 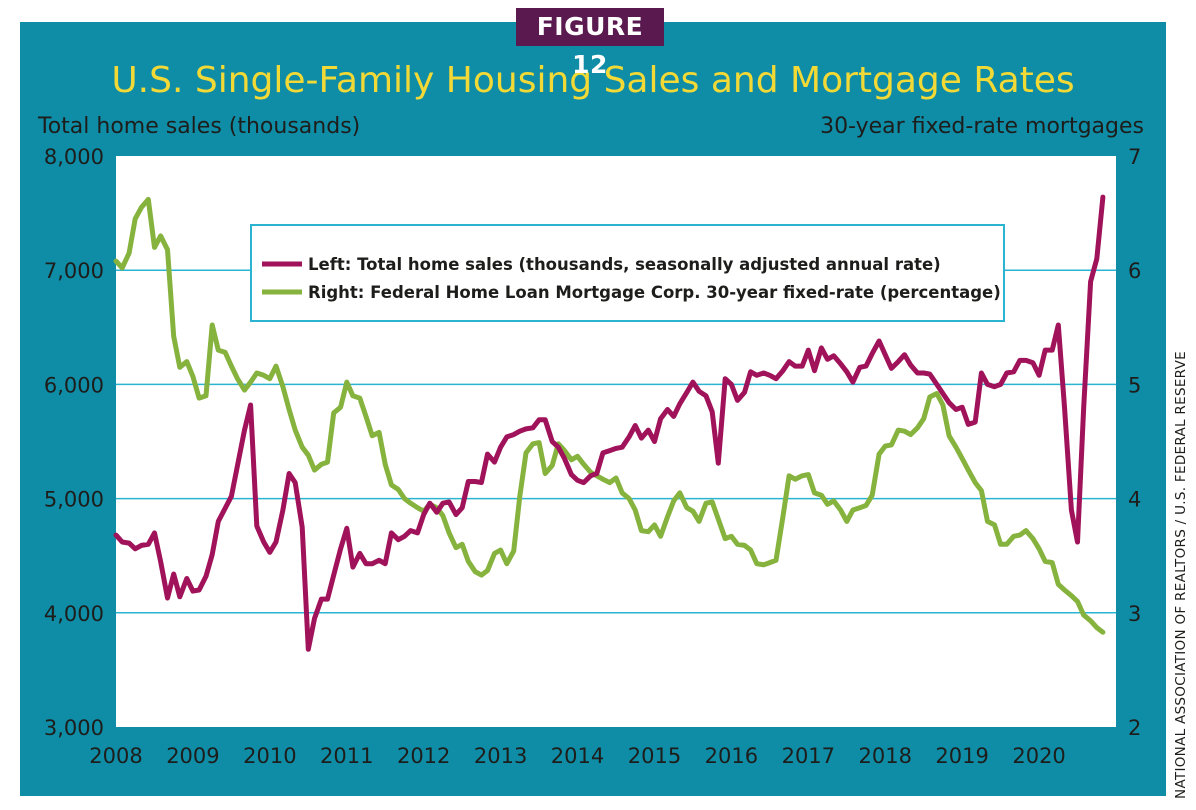 What do you see at coordinates (74, 271) in the screenshot?
I see `y-left-tick-label: 7,000` at bounding box center [74, 271].